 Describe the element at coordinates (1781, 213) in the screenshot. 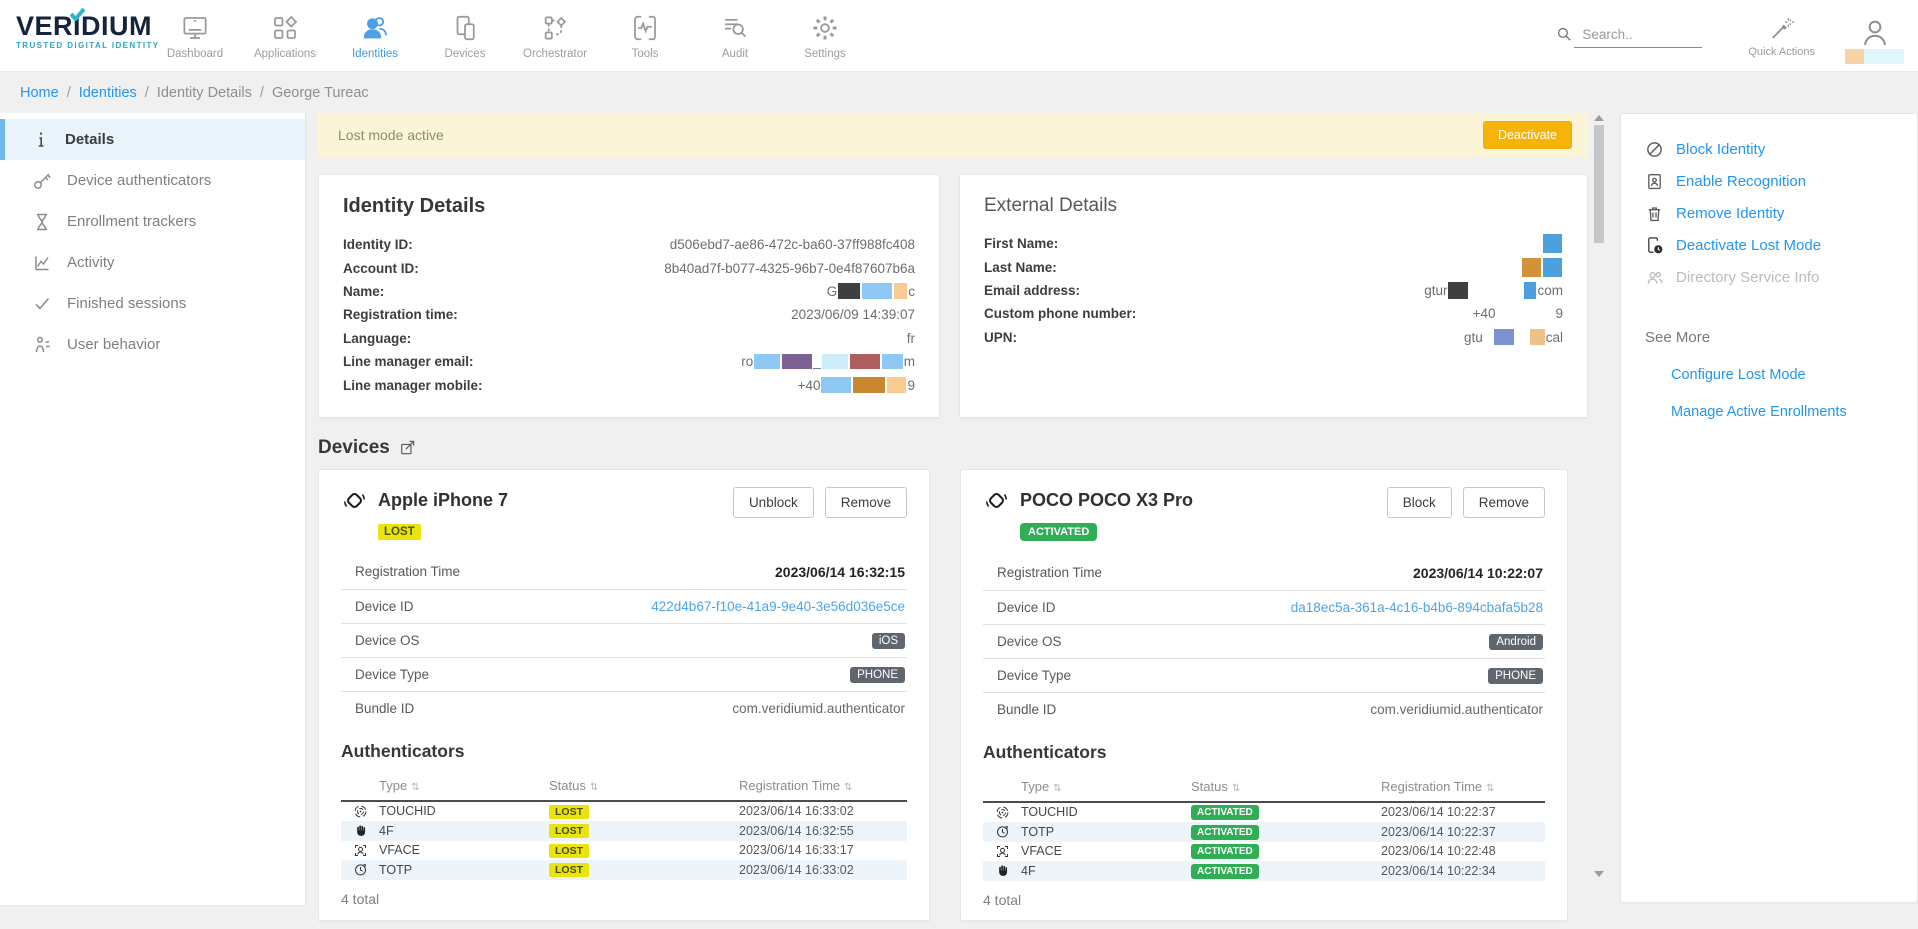

I see `remove-identity-action: Remove Identity` at that location.